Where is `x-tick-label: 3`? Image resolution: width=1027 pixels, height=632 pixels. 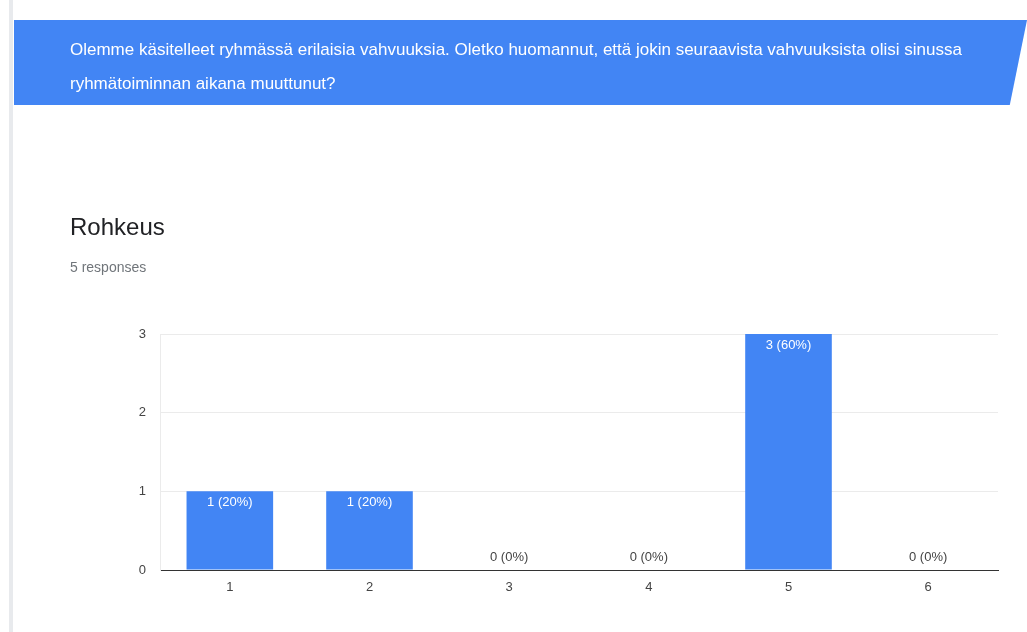
x-tick-label: 3 is located at coordinates (509, 587).